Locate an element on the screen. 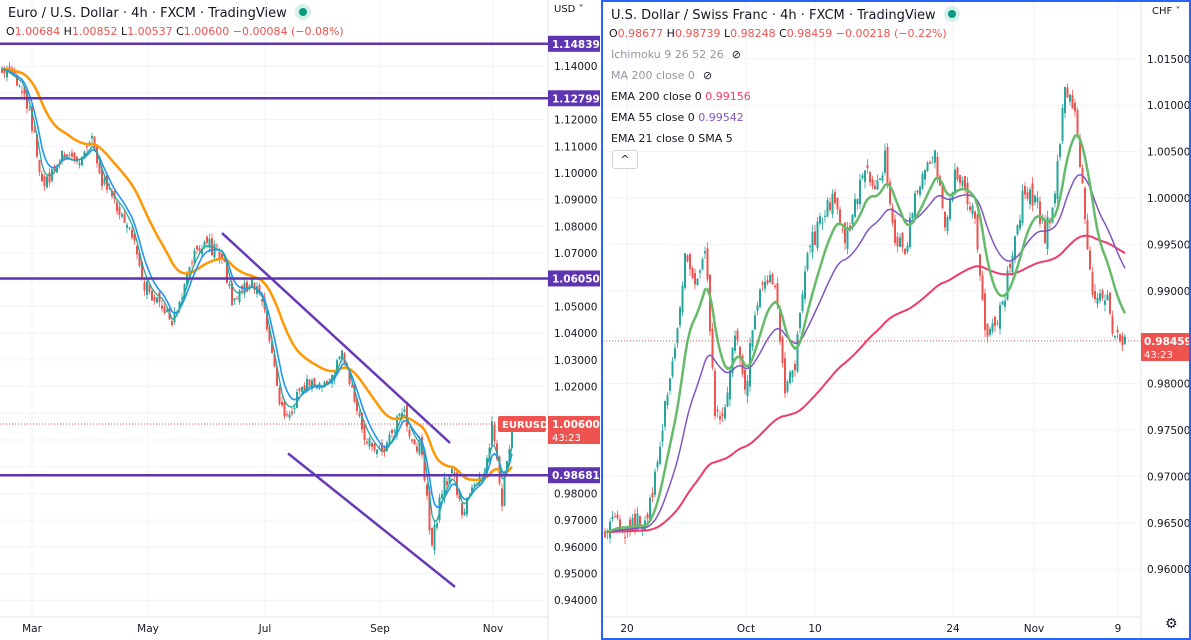 The height and width of the screenshot is (640, 1191). currency-selector: CHF ˅ is located at coordinates (1166, 11).